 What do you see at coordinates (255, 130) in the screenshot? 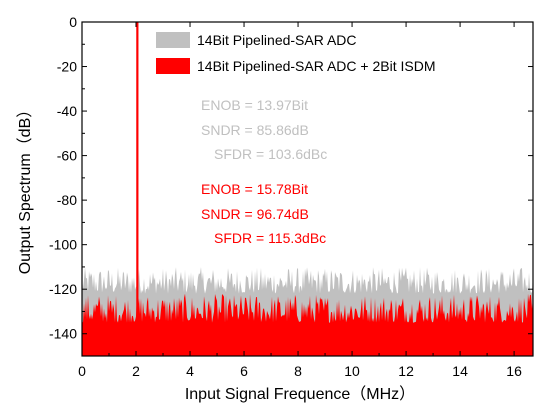
I see `sndr-gray: SNDR = 85.86dB` at bounding box center [255, 130].